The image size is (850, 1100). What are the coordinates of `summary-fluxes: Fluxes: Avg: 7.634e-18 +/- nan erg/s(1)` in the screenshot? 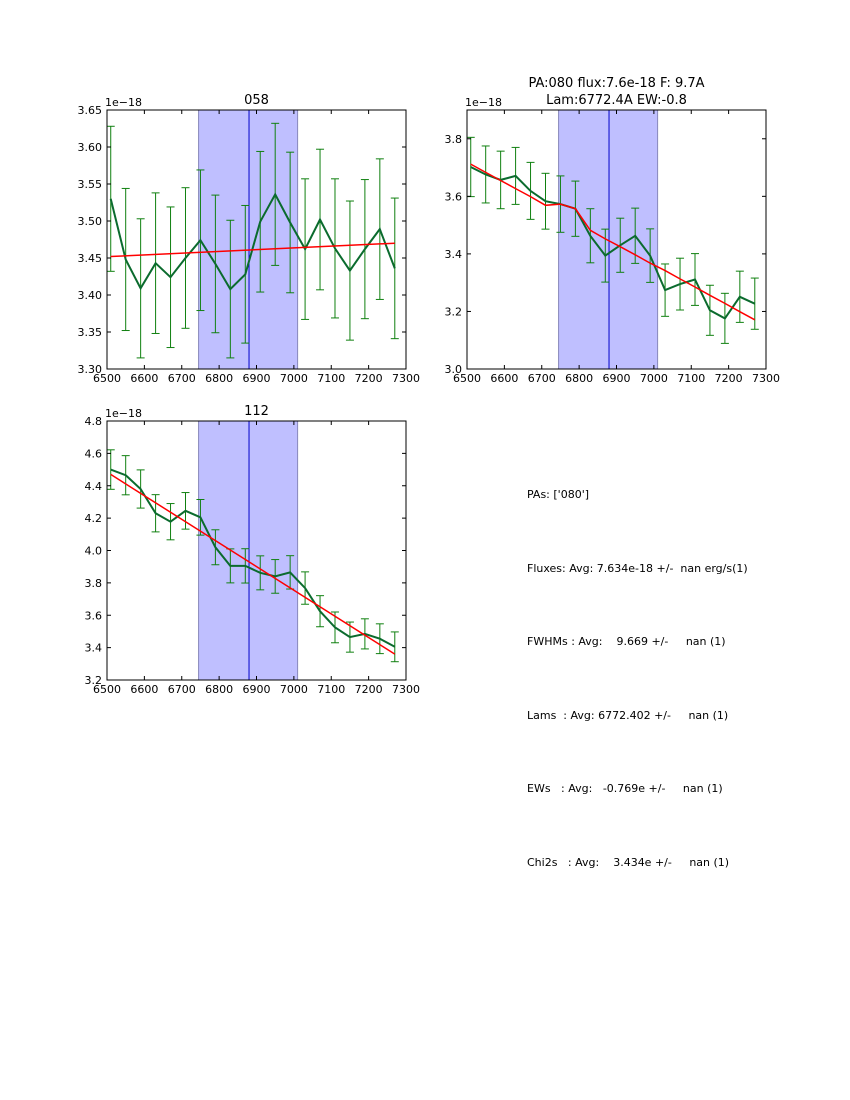 It's located at (637, 568).